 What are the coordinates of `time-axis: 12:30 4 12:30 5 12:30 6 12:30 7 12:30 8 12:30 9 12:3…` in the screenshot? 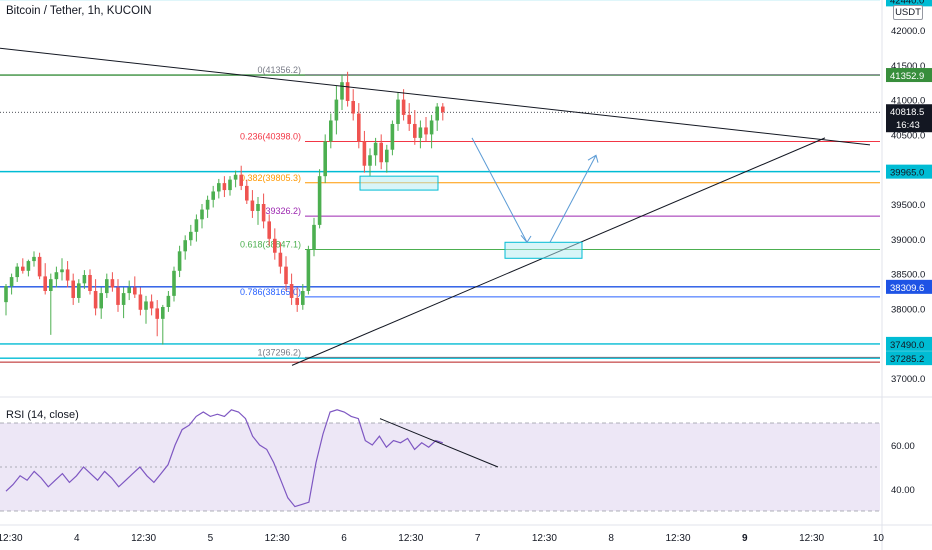 It's located at (442, 538).